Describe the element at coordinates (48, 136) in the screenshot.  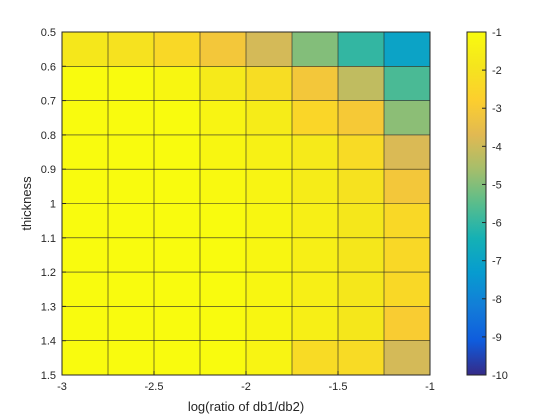
I see `y-tick-label: 0.8` at that location.